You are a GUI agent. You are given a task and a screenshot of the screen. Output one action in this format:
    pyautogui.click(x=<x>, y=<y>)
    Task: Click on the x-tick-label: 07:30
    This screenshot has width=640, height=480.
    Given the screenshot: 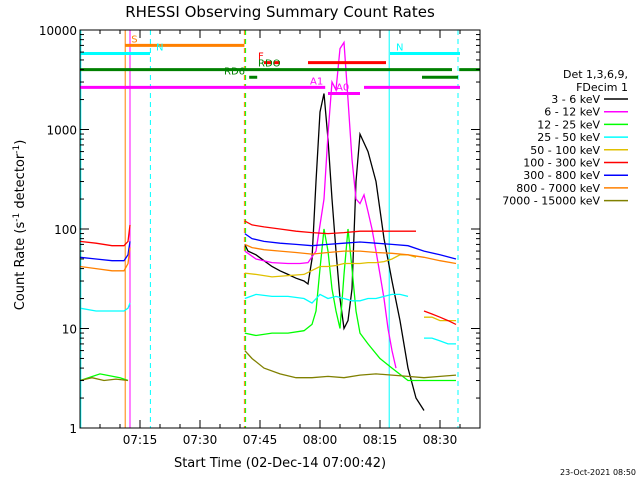 What is the action you would take?
    pyautogui.click(x=200, y=440)
    